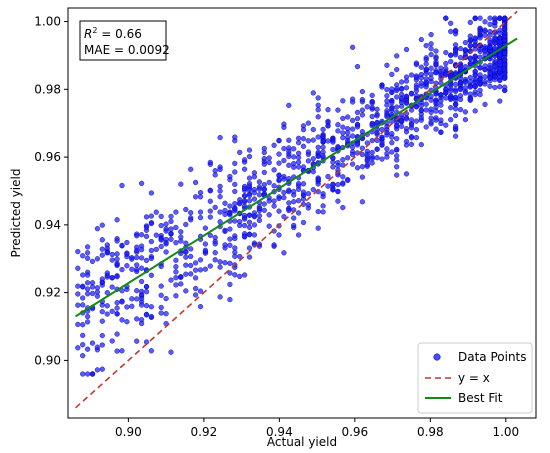 The height and width of the screenshot is (453, 550). What do you see at coordinates (354, 432) in the screenshot?
I see `x-tick-label: 0.96` at bounding box center [354, 432].